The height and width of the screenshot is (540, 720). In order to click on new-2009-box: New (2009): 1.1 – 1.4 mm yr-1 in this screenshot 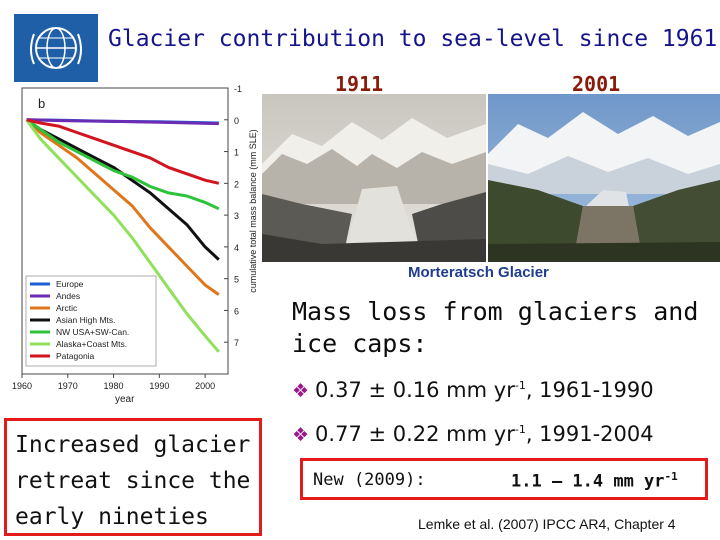, I will do `click(504, 479)`.